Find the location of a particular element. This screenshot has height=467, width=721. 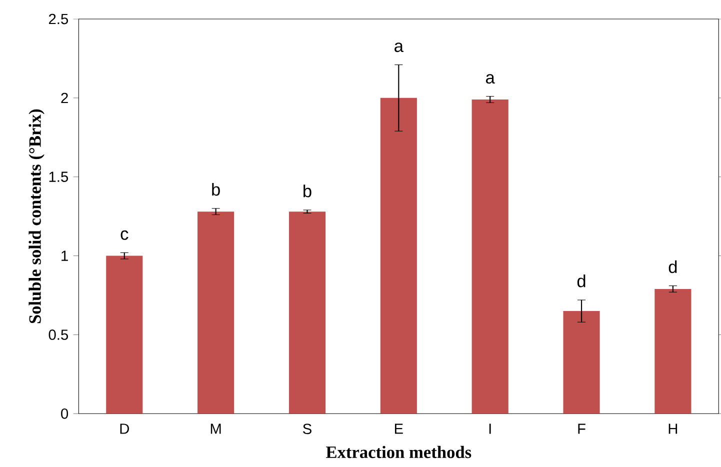

x-tick-label: I is located at coordinates (490, 429).